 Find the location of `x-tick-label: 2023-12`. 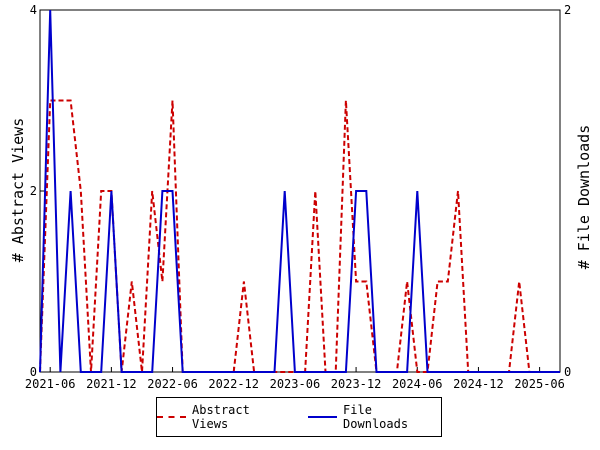

x-tick-label: 2023-12 is located at coordinates (356, 384).